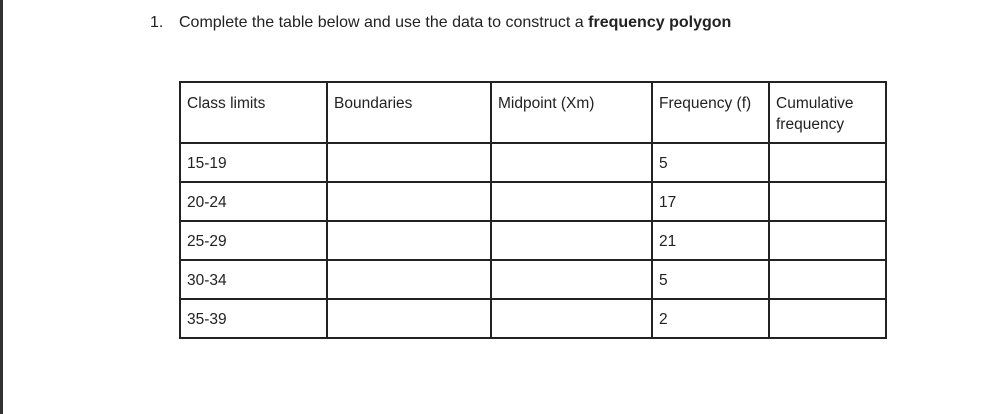 The width and height of the screenshot is (1000, 414). I want to click on table-row: 25-29 21, so click(533, 240).